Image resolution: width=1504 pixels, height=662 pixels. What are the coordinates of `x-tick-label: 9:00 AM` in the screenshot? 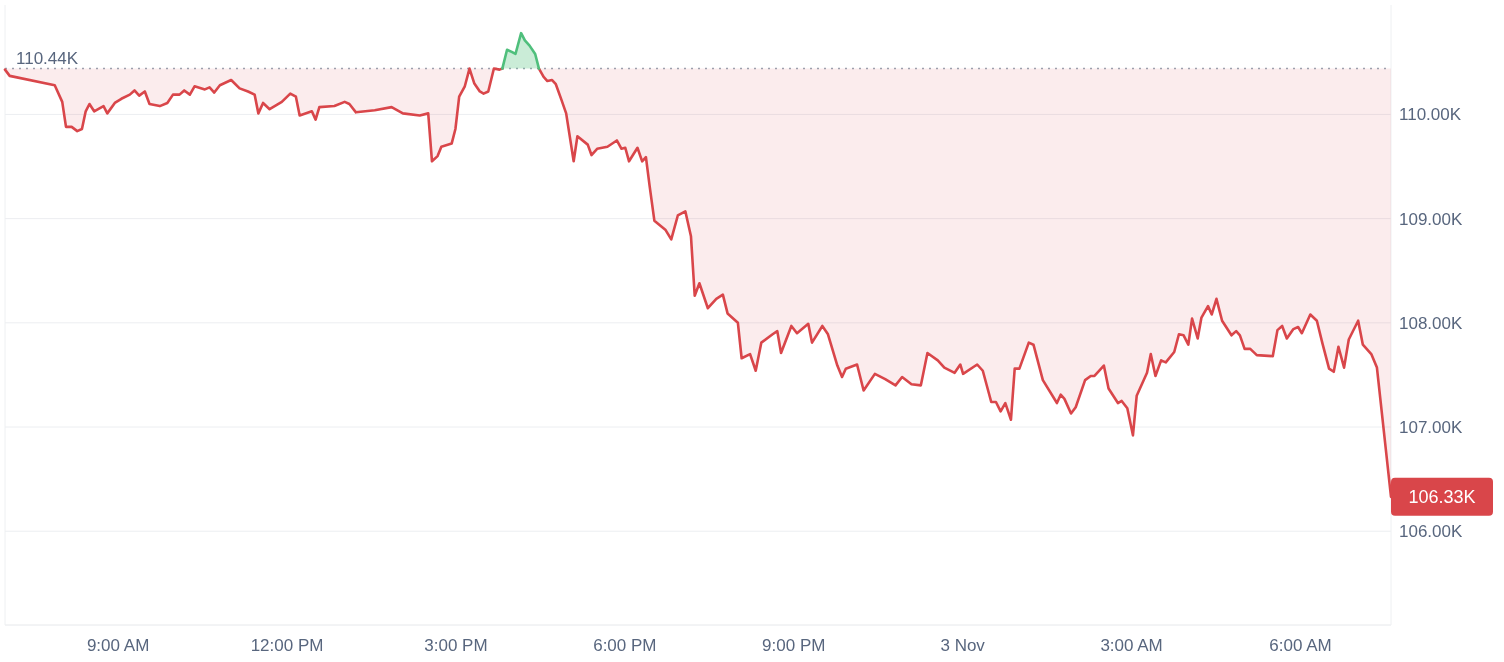 It's located at (118, 646).